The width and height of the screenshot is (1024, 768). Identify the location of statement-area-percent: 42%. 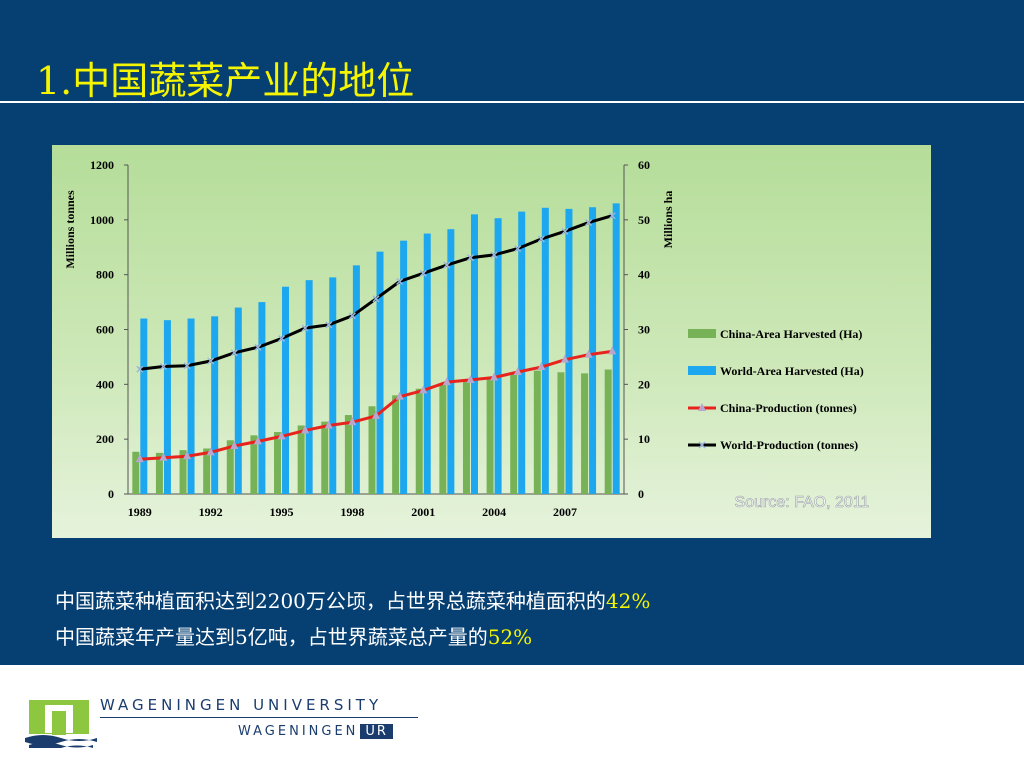
(628, 601).